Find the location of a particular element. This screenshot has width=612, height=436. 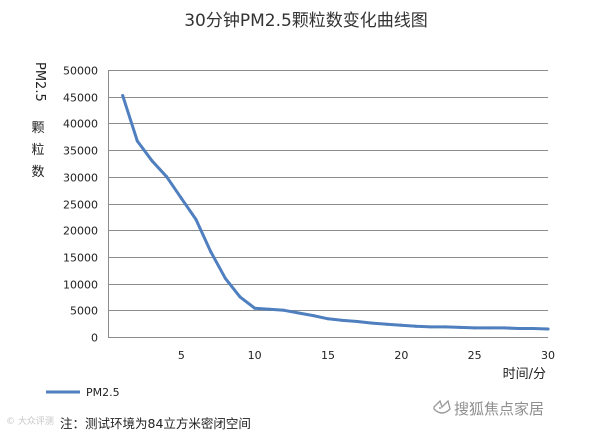

y-axis-title-char-0: 颗 is located at coordinates (37, 128).